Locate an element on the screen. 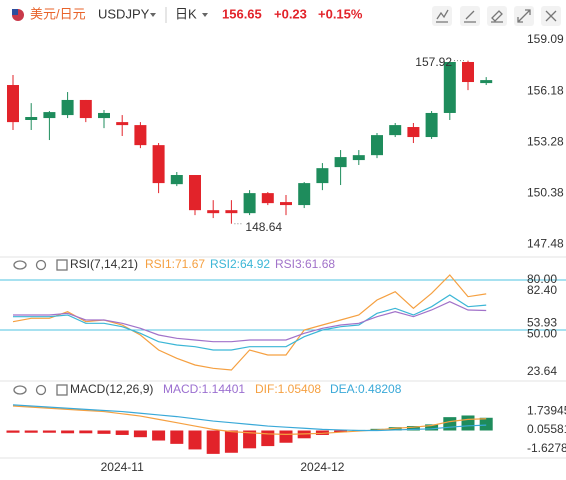 The height and width of the screenshot is (480, 566). change: +0.23 is located at coordinates (290, 13).